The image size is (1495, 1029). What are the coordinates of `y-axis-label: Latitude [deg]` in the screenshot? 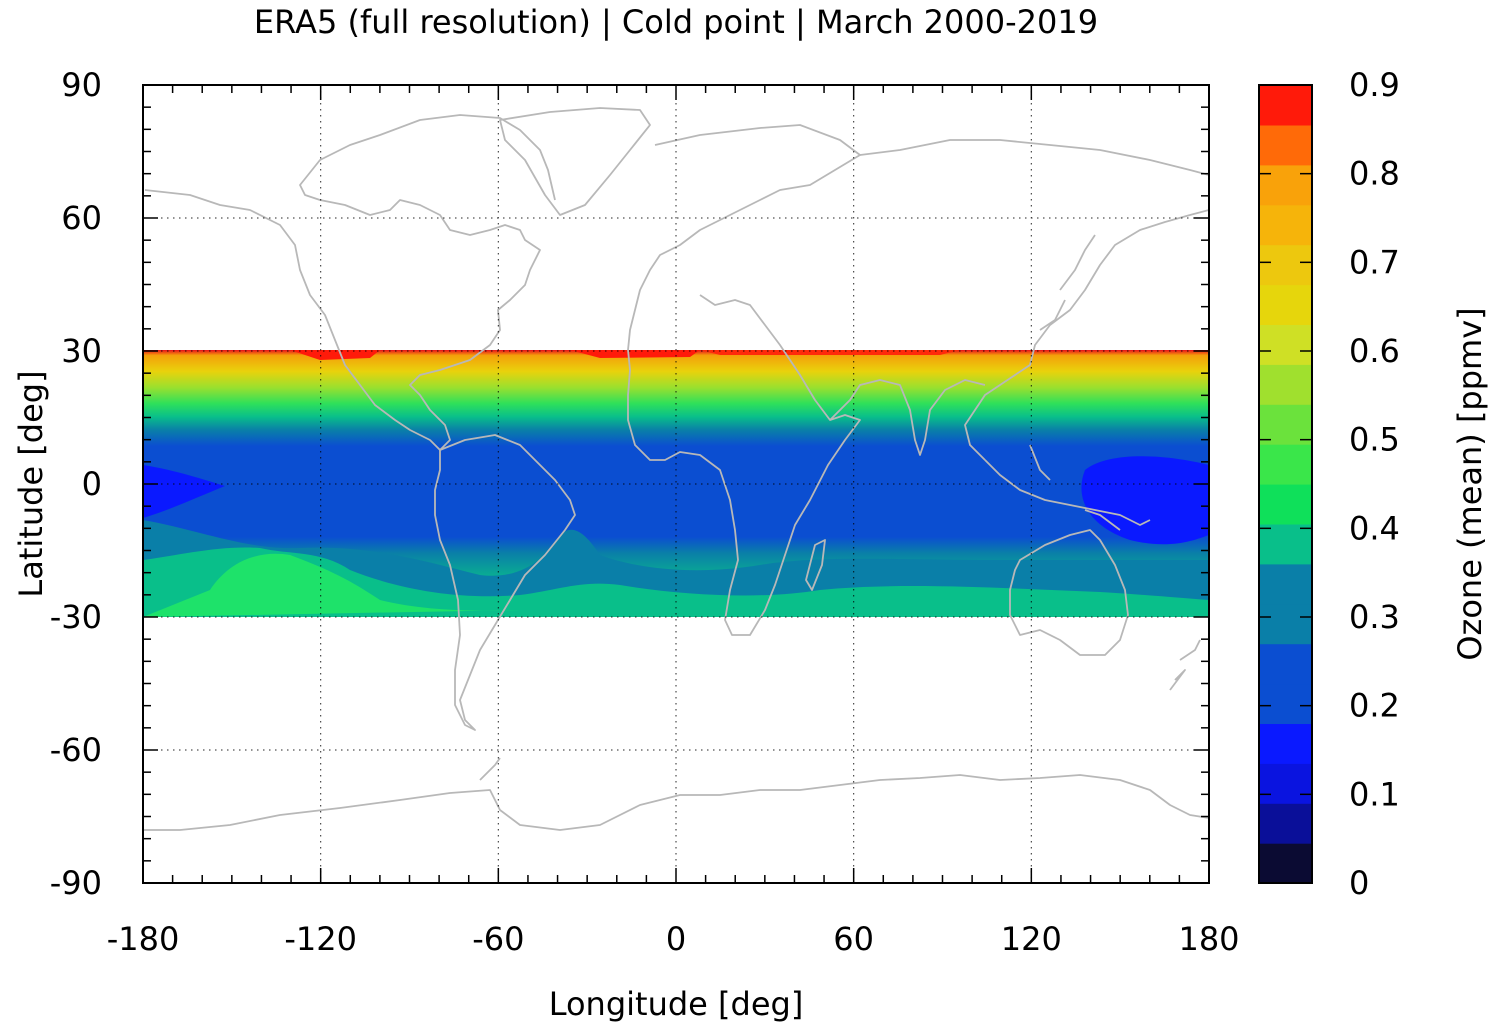 It's located at (31, 483).